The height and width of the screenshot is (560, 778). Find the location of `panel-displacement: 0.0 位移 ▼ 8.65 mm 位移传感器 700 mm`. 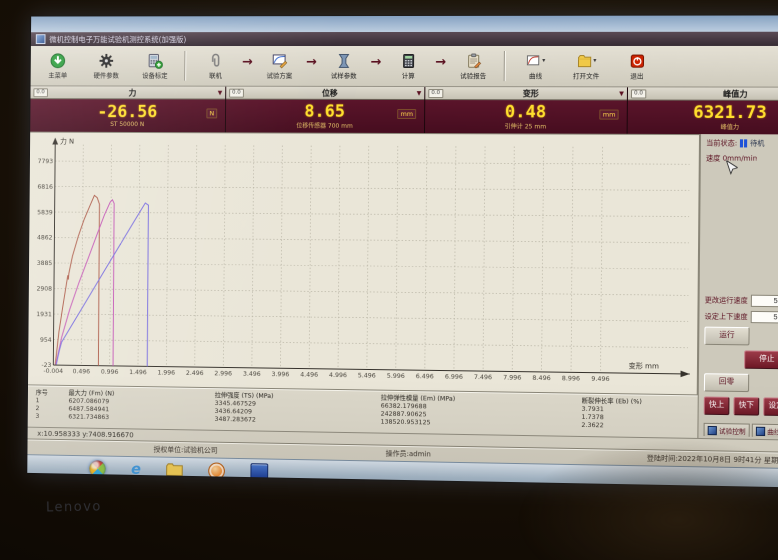

panel-displacement: 0.0 位移 ▼ 8.65 mm 位移传感器 700 mm is located at coordinates (325, 110).